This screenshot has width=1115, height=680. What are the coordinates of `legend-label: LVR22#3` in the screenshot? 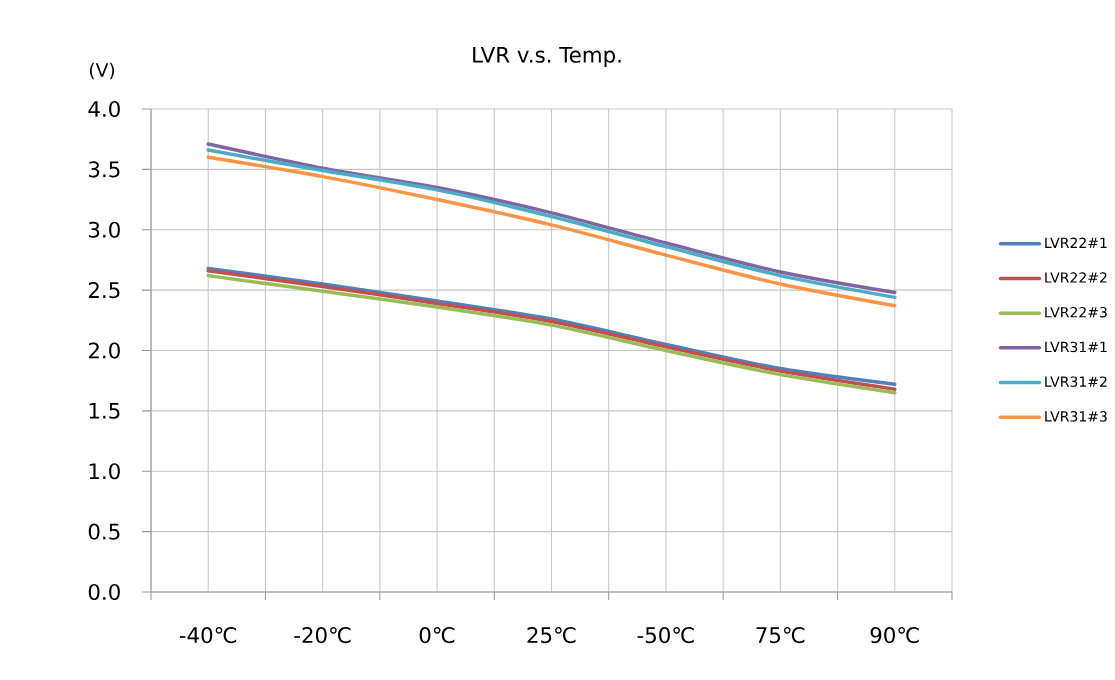 It's located at (1076, 312).